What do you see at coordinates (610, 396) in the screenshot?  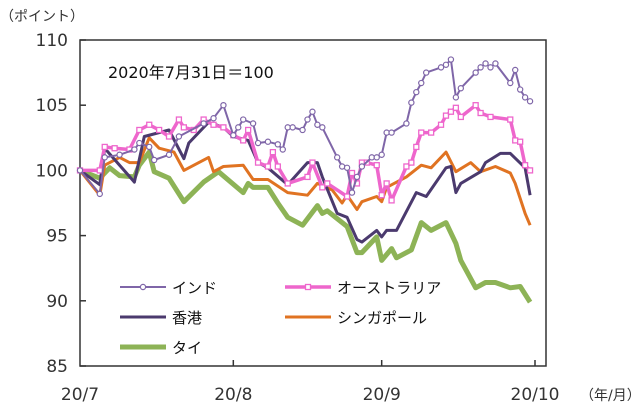 I see `x-axis-unit-label: （年/月）` at bounding box center [610, 396].